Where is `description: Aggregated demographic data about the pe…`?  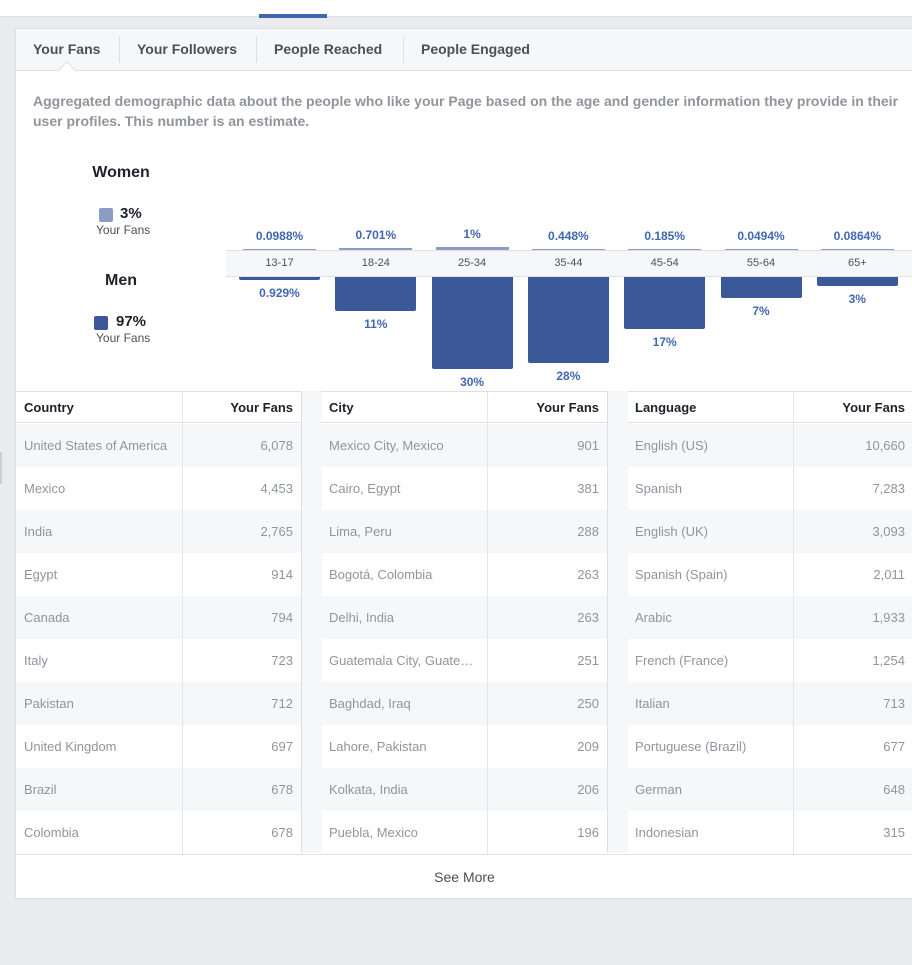
description: Aggregated demographic data about the pe… is located at coordinates (466, 111).